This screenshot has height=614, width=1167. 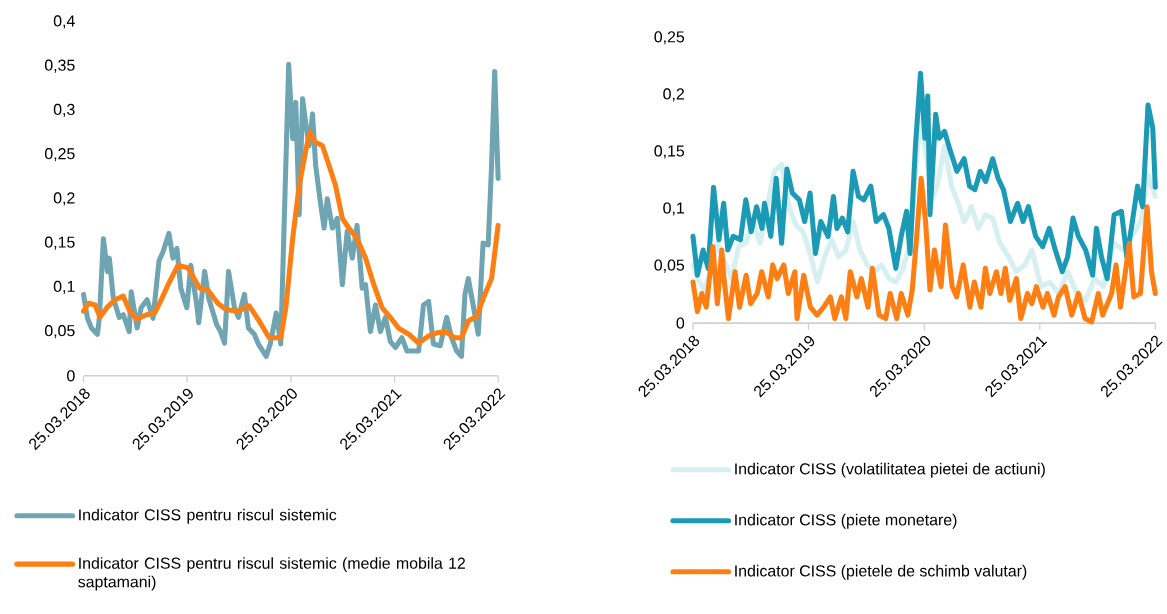 What do you see at coordinates (271, 573) in the screenshot?
I see `legend-label: Indicator CISS pentru riscul sistemic (medie mobila 12 saptamani)` at bounding box center [271, 573].